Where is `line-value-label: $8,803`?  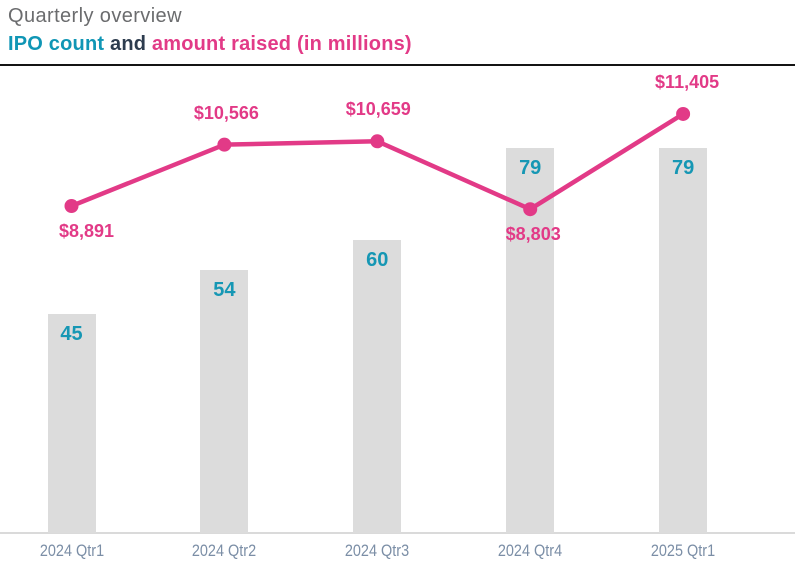
line-value-label: $8,803 is located at coordinates (533, 234).